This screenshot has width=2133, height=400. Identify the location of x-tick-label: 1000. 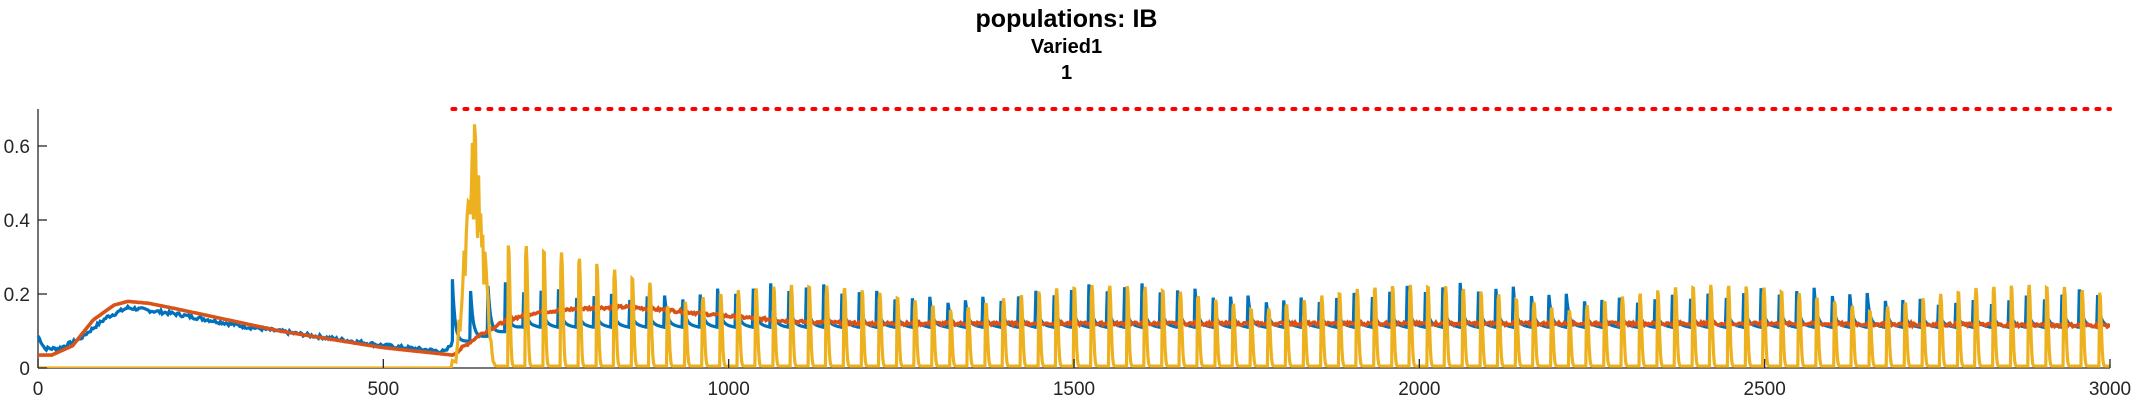
(729, 389).